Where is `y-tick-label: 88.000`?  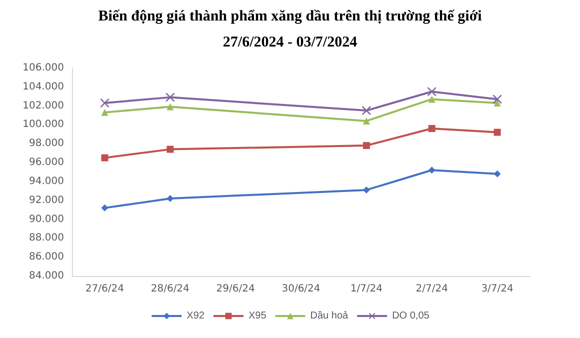 y-tick-label: 88.000 is located at coordinates (46, 238).